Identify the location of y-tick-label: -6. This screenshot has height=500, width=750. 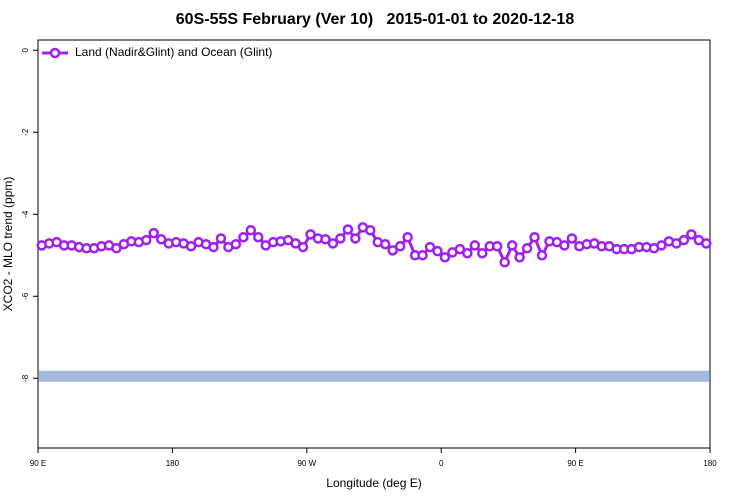
(25, 296).